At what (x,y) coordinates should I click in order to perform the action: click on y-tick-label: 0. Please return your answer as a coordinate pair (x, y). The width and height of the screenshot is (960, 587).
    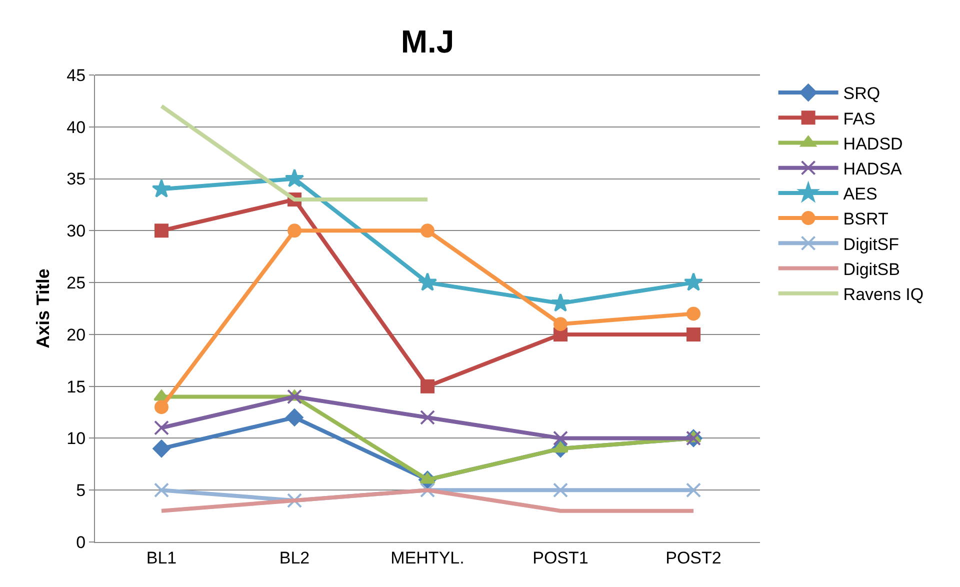
    Looking at the image, I should click on (81, 542).